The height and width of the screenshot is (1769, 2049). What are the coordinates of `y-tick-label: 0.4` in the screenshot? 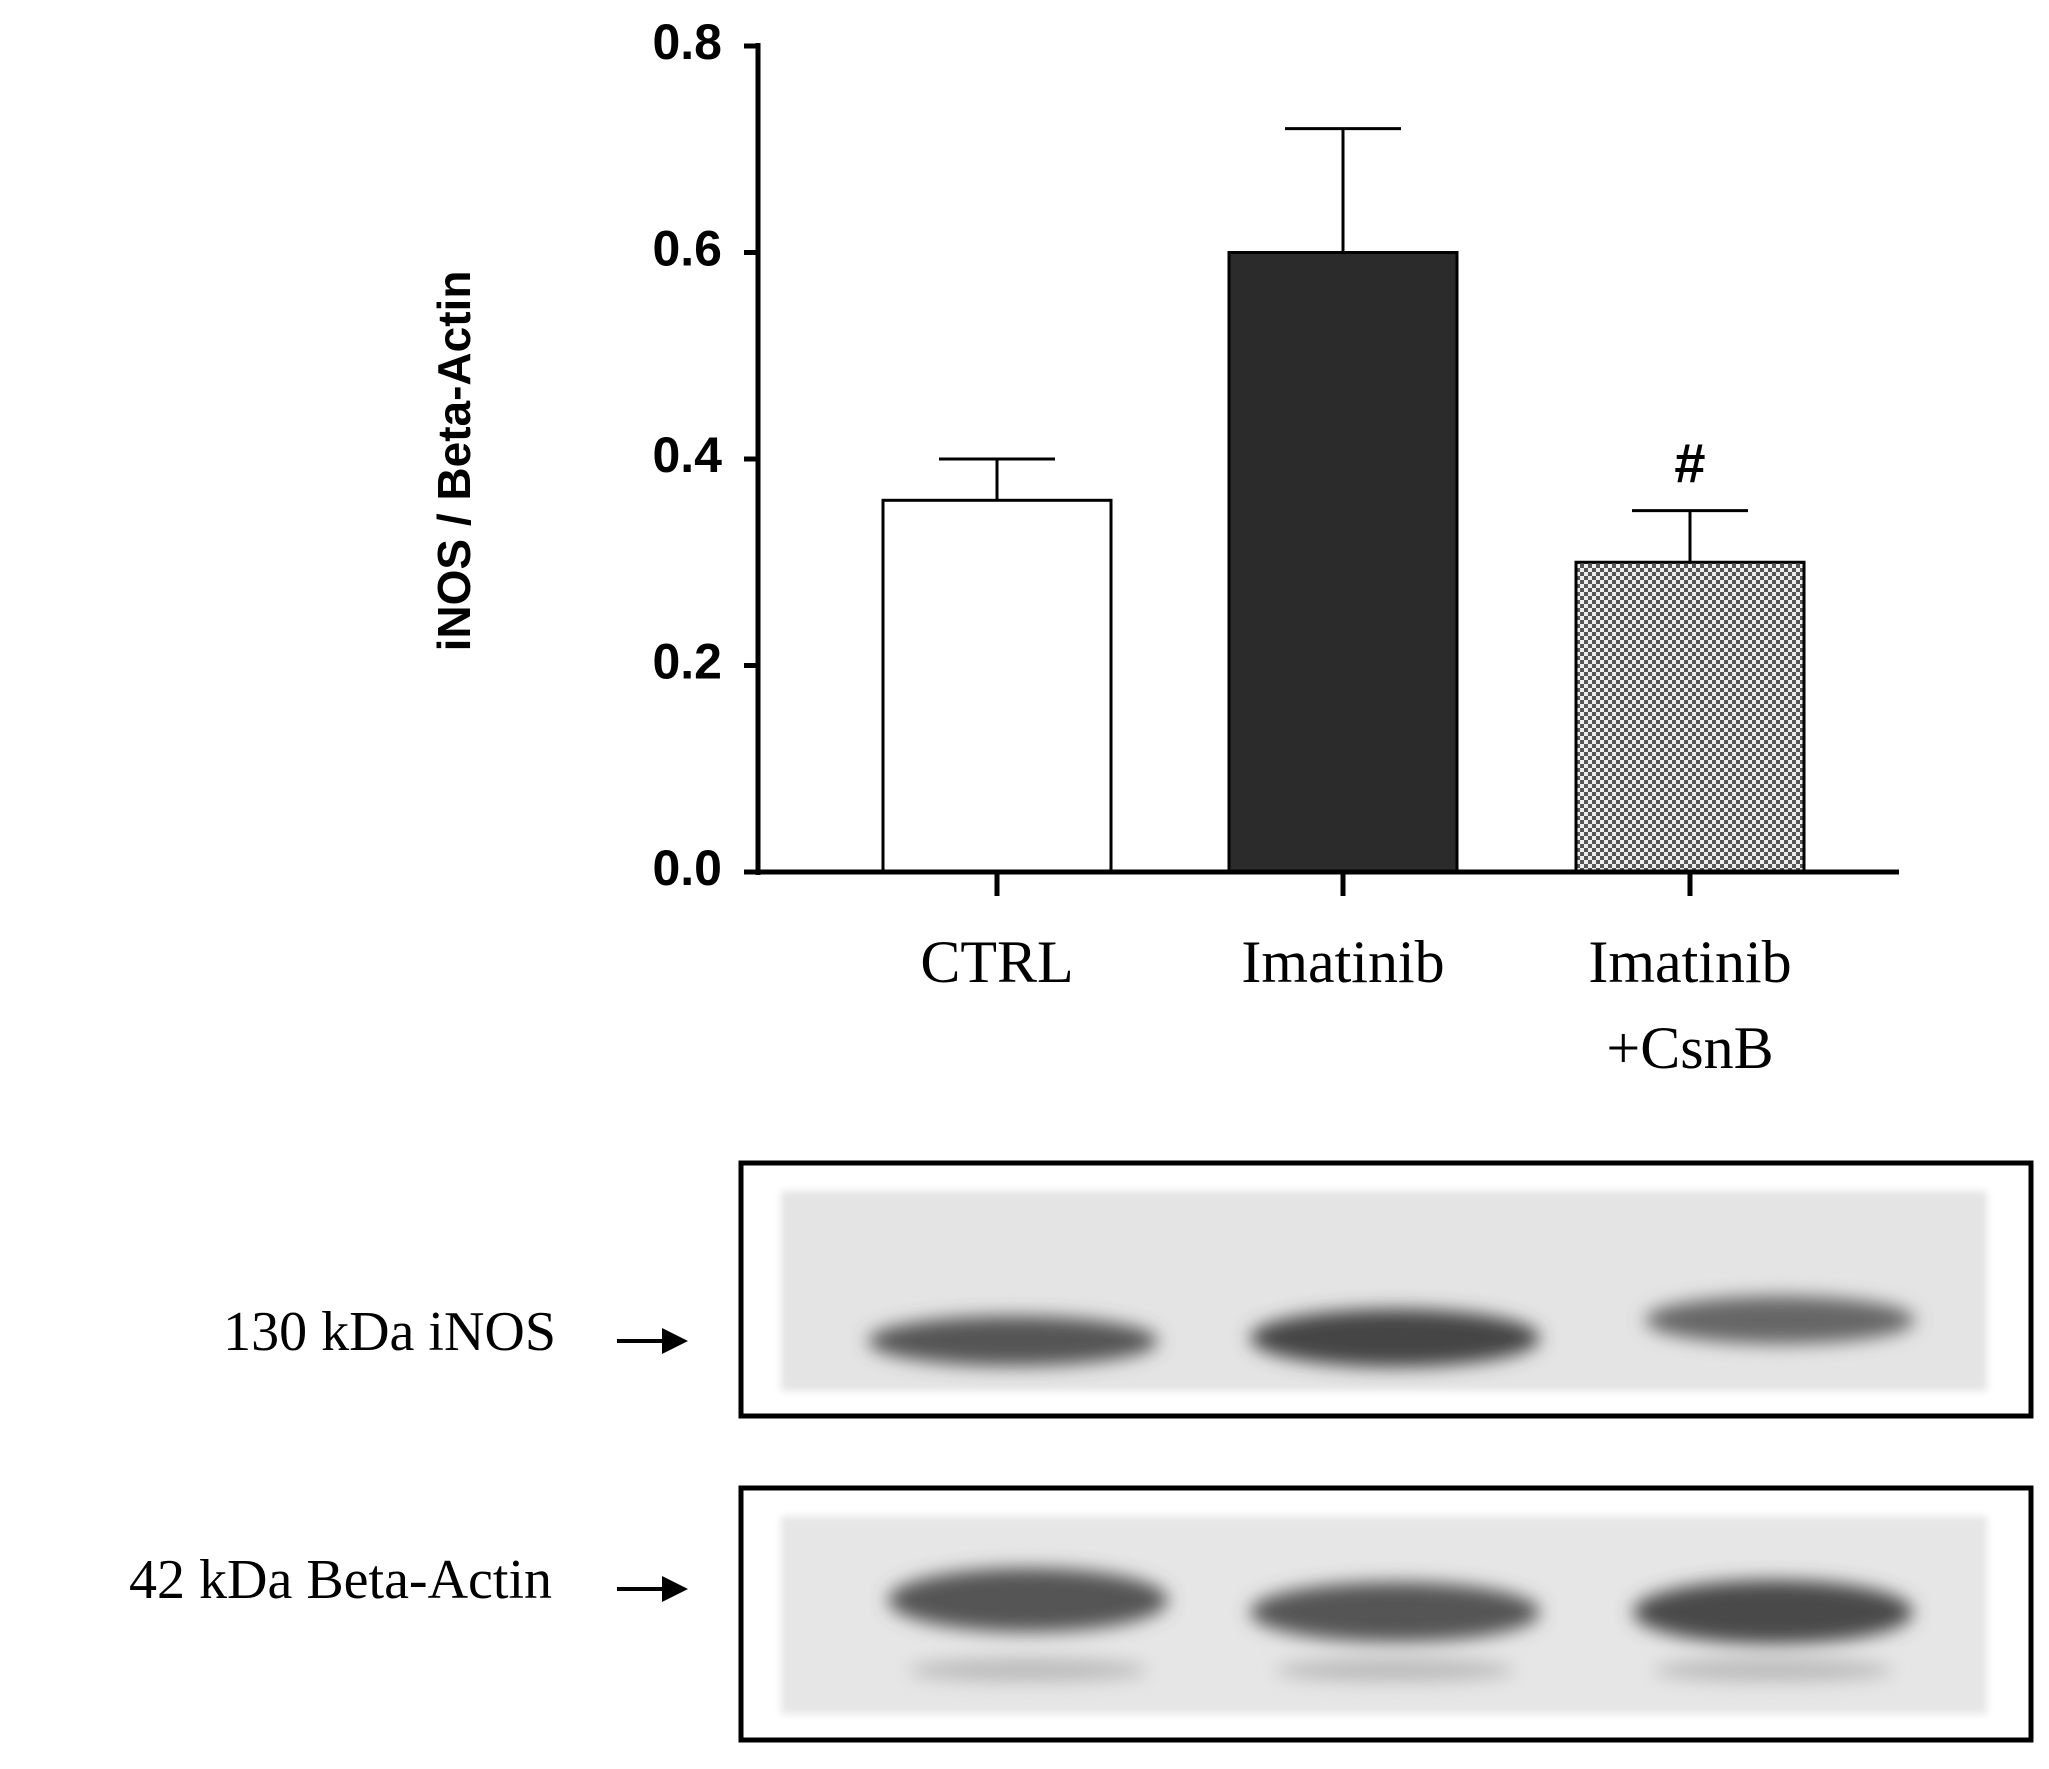 It's located at (687, 455).